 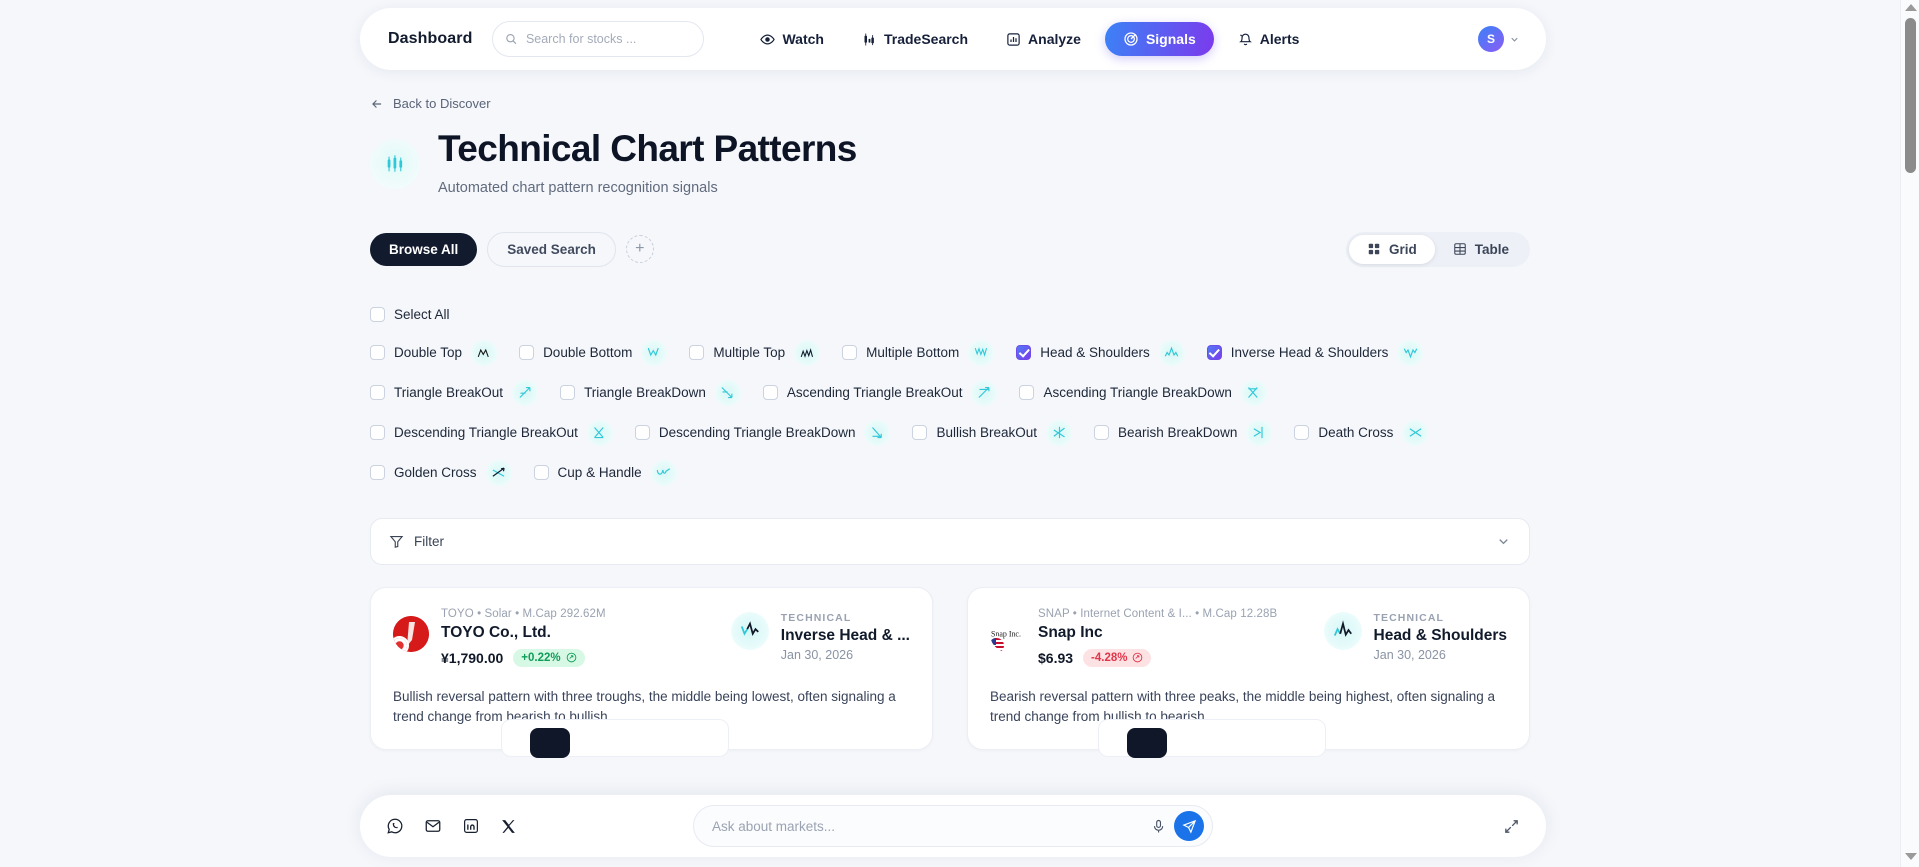 What do you see at coordinates (1415, 635) in the screenshot?
I see `signal-card-pattern: TECHNICAL Head & Shoulders Jan 30, 2026` at bounding box center [1415, 635].